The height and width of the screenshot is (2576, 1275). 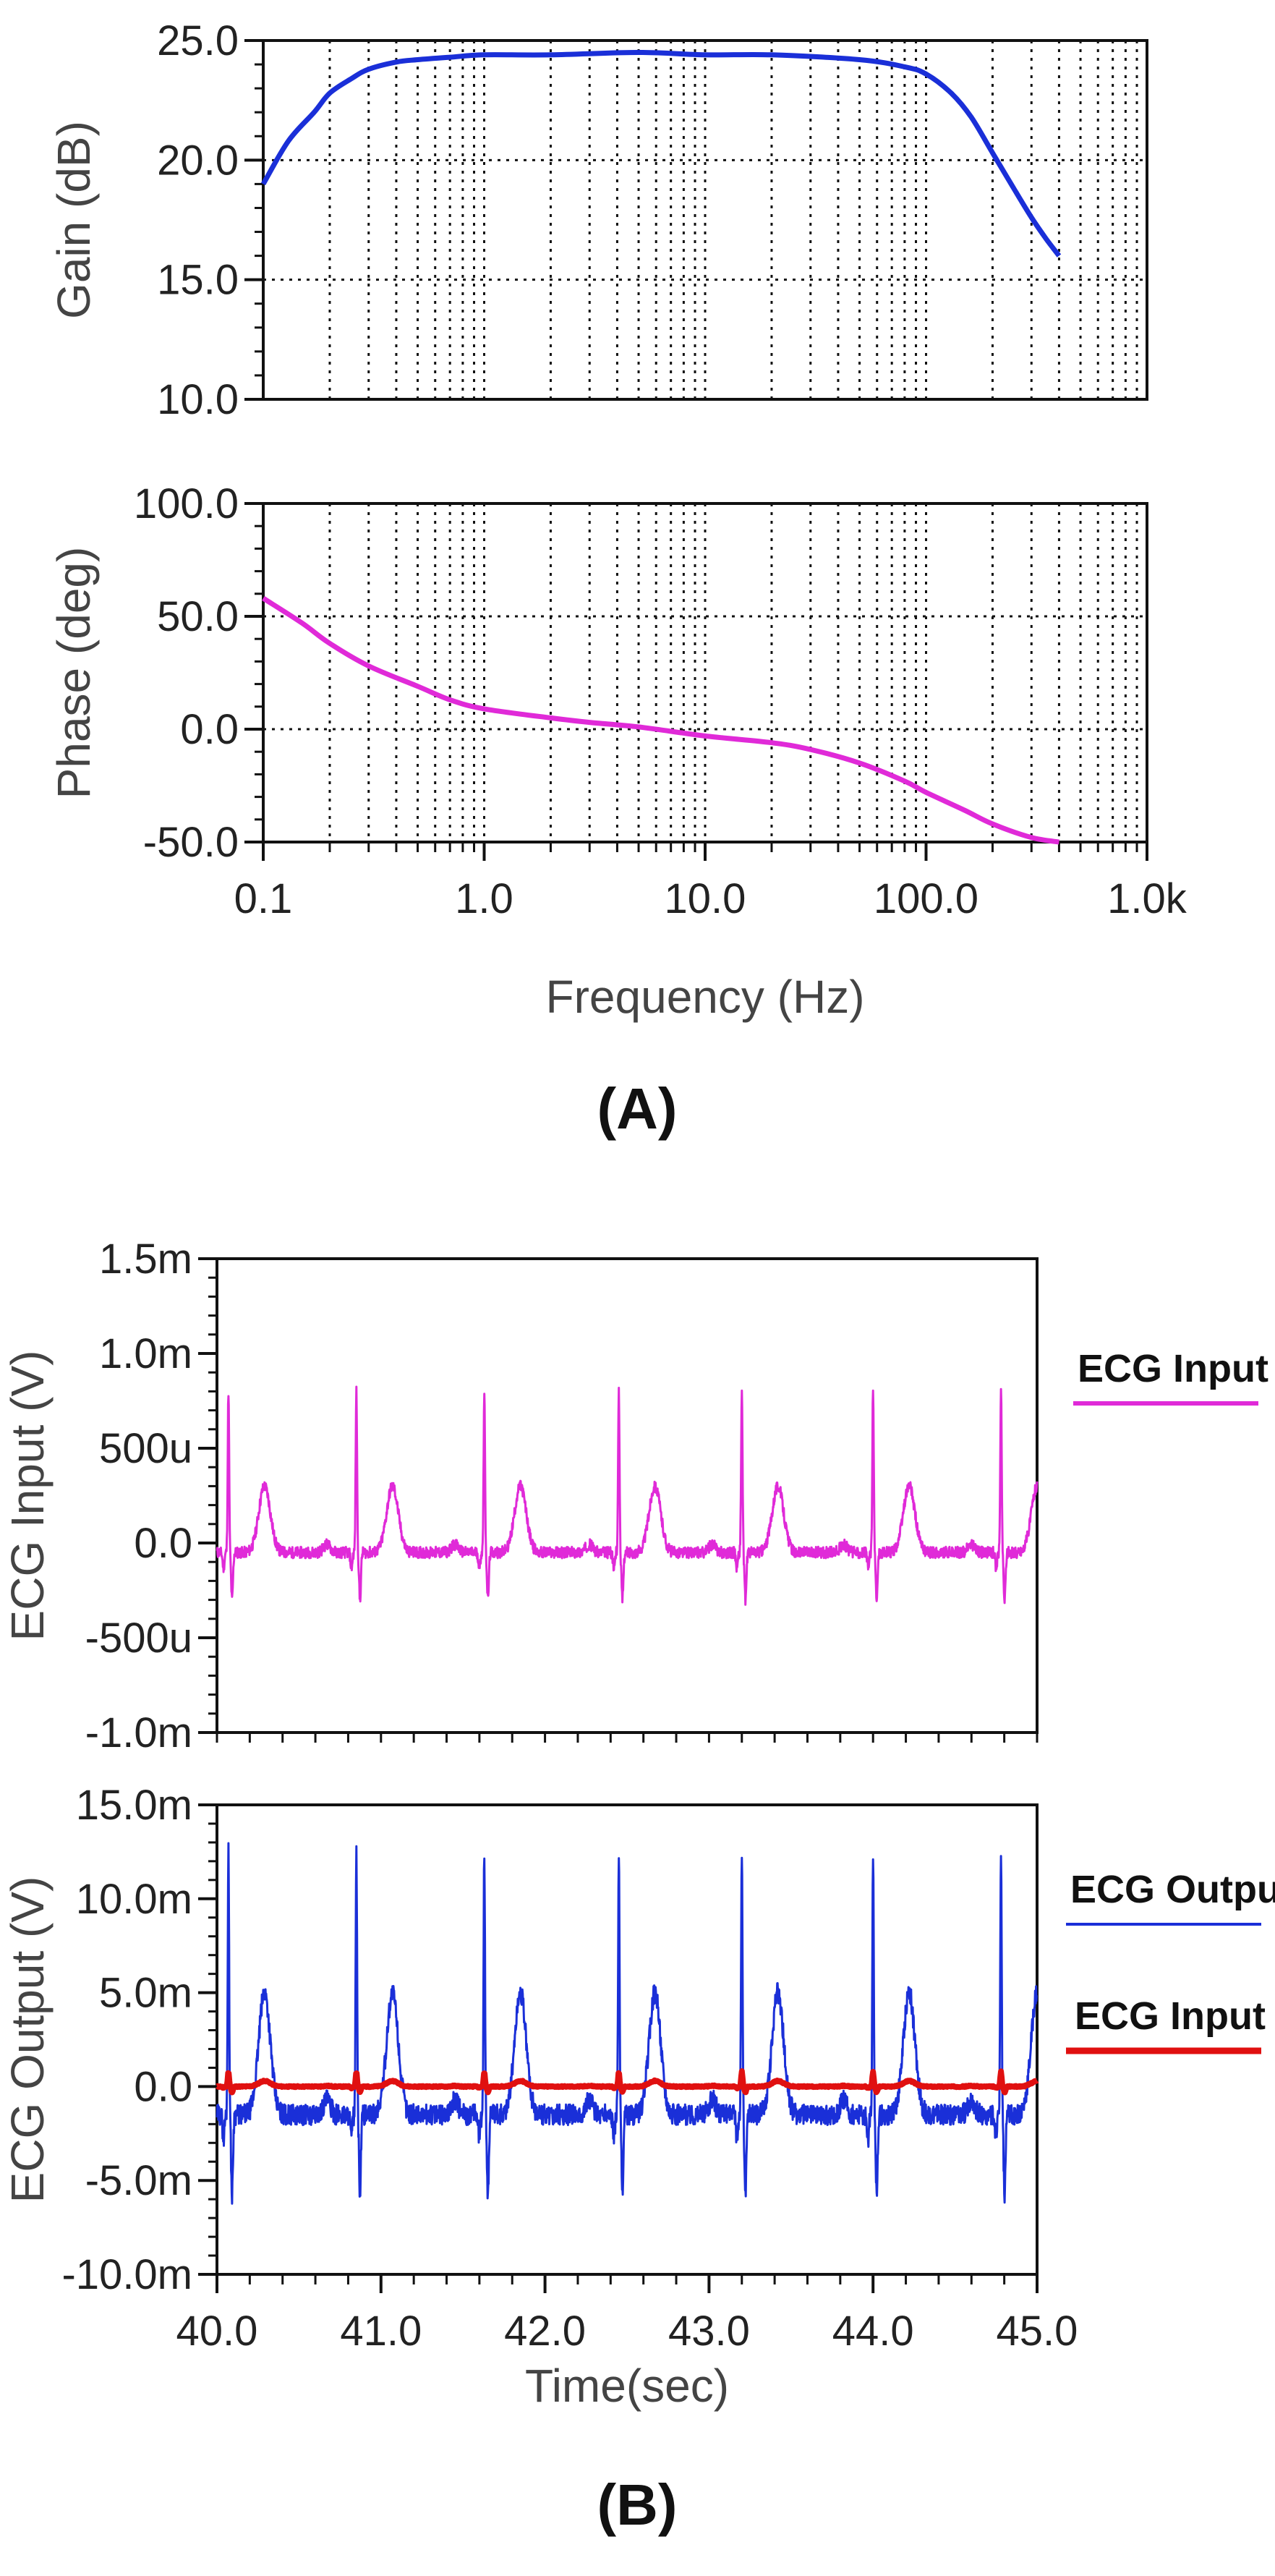 I want to click on panel-label-a: (A), so click(x=637, y=1108).